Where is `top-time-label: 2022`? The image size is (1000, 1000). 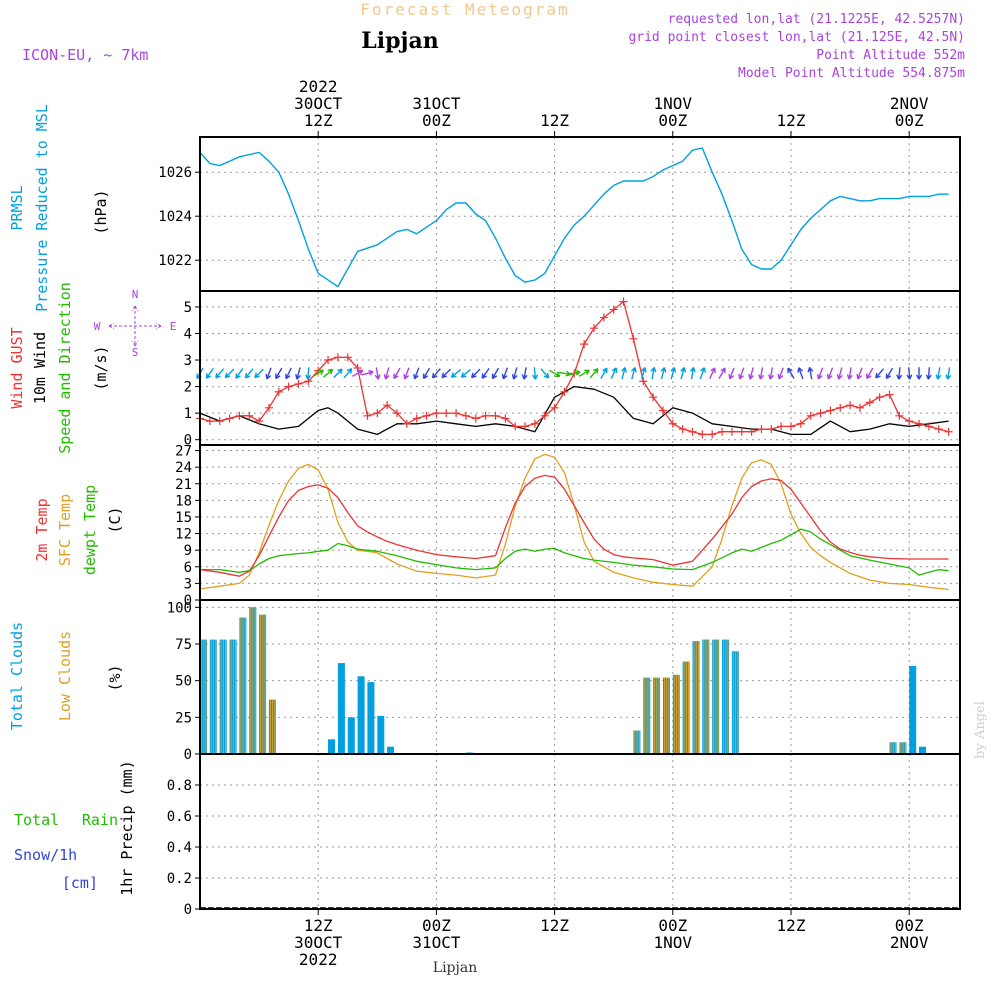
top-time-label: 2022 is located at coordinates (318, 86).